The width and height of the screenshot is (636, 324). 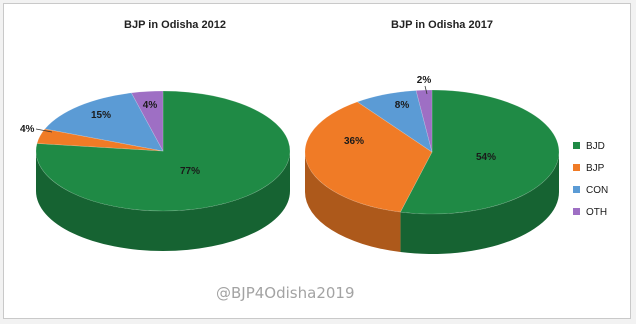 I want to click on watermark: @BJP4Odisha2019, so click(x=285, y=293).